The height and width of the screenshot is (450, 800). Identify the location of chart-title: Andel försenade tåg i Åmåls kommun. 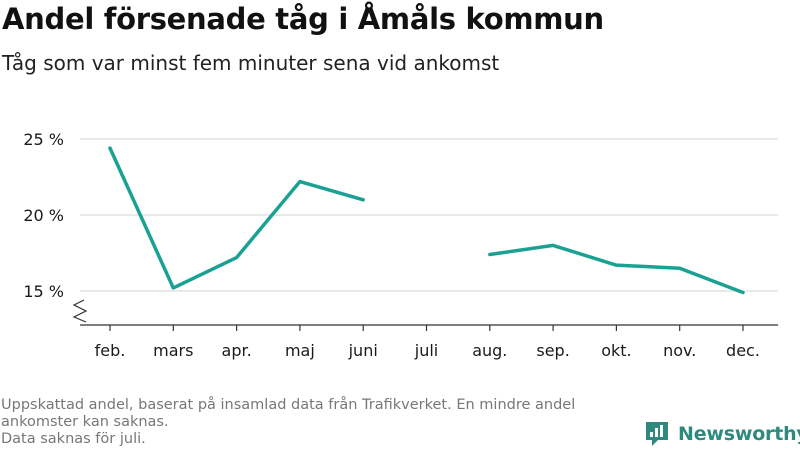
(303, 19).